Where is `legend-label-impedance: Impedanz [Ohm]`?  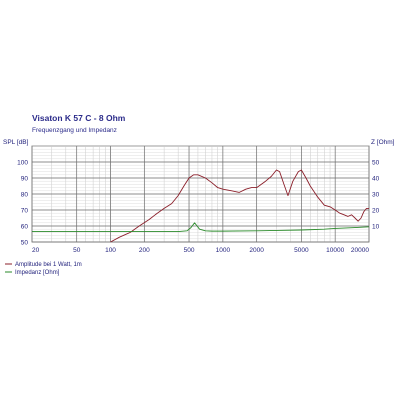
legend-label-impedance: Impedanz [Ohm] is located at coordinates (37, 273).